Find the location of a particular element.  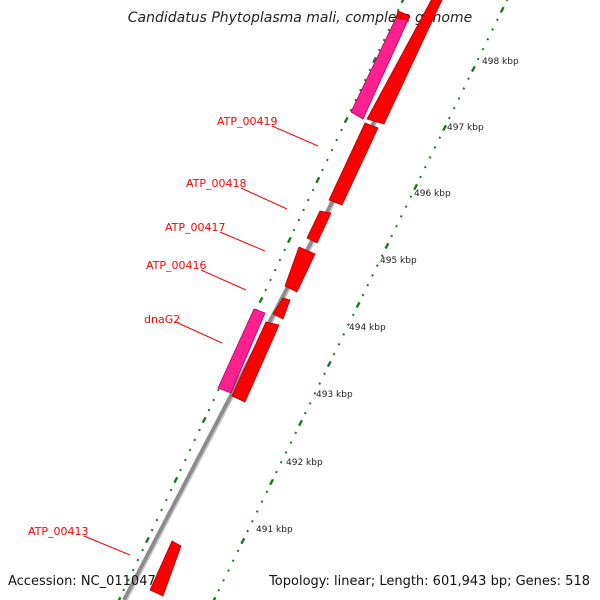

accession-text: Accession: NC_011047 is located at coordinates (82, 581).